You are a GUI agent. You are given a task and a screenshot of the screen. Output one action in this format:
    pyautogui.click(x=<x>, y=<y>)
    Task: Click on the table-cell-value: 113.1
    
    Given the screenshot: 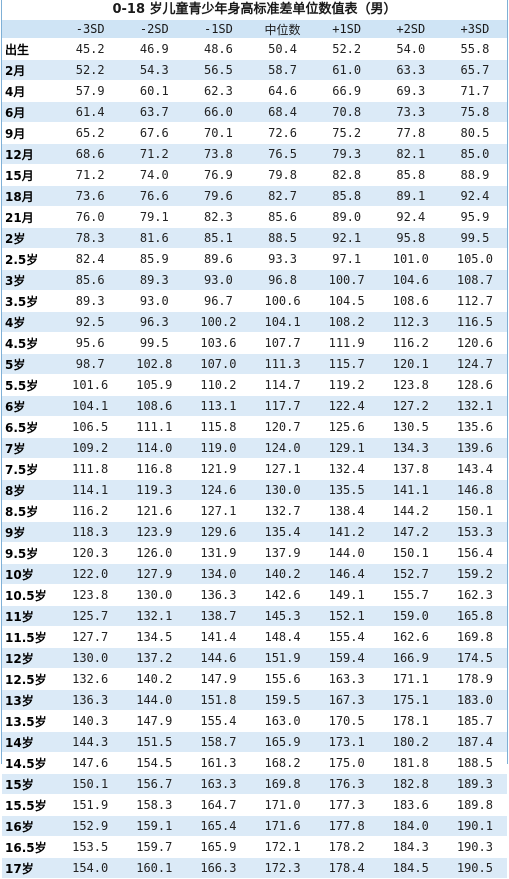 What is the action you would take?
    pyautogui.click(x=218, y=406)
    